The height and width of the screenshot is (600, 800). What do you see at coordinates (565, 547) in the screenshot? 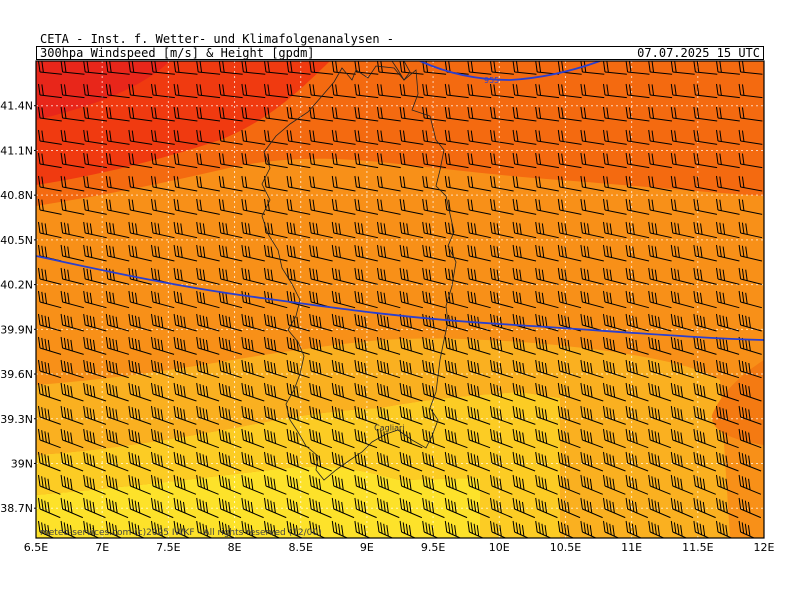
I see `lon-label: 10.5E` at bounding box center [565, 547].